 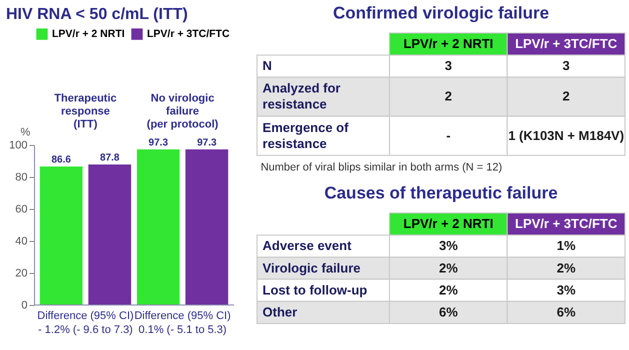 What do you see at coordinates (305, 135) in the screenshot?
I see `category-label: Emergence of resistance` at bounding box center [305, 135].